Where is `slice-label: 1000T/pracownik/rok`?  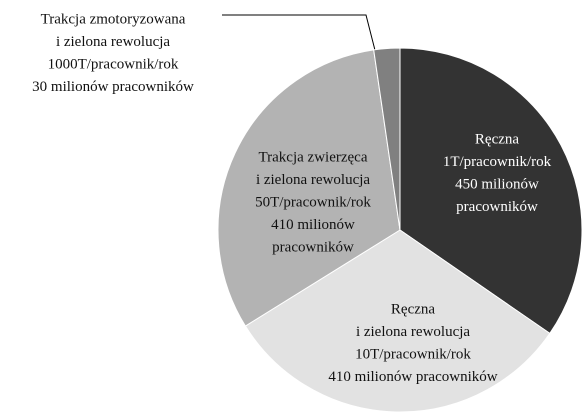
slice-label: 1000T/pracownik/rok is located at coordinates (113, 64).